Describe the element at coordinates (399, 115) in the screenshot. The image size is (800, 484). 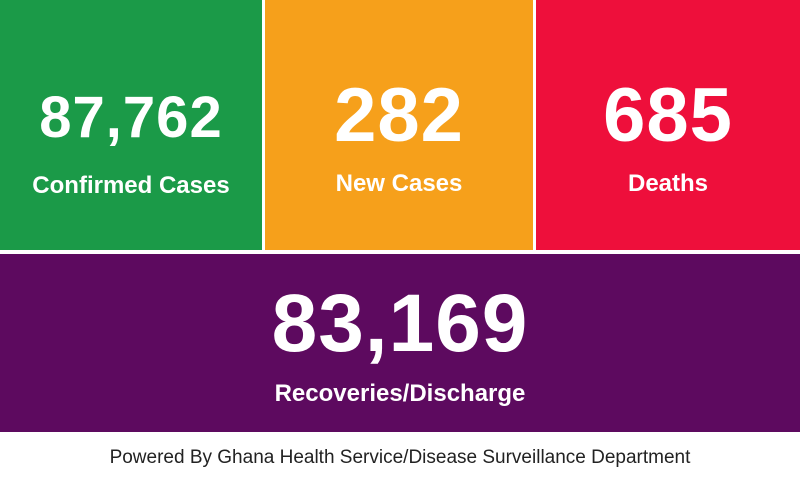
I see `stat-number: 282` at that location.